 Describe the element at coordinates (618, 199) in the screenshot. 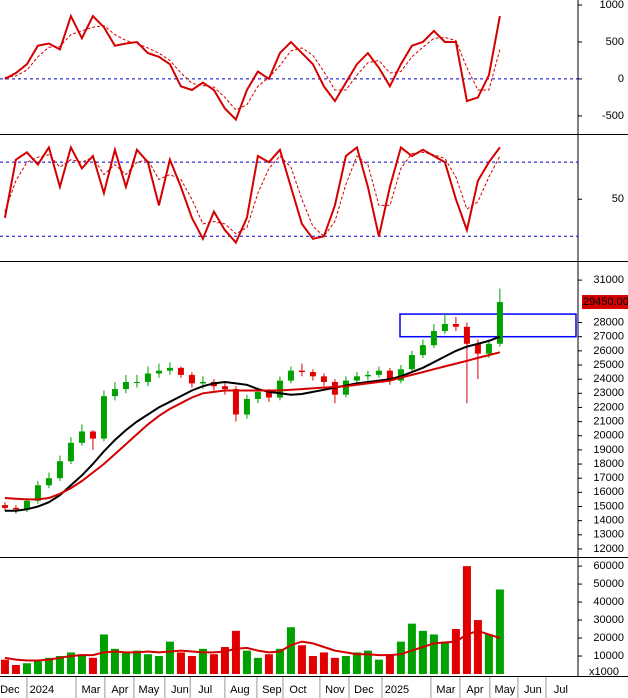

I see `y-tick-label: 50` at that location.